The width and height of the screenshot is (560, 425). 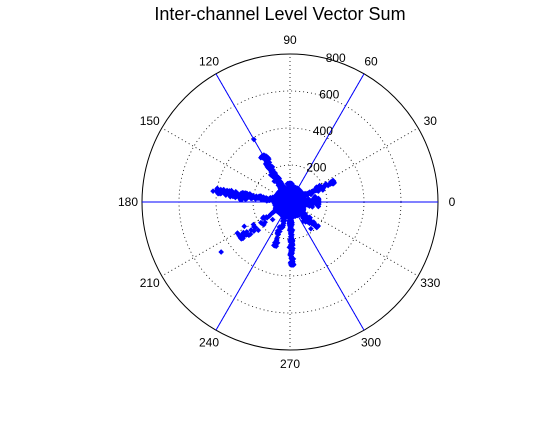 I want to click on angle-tick-label: 300, so click(x=371, y=342).